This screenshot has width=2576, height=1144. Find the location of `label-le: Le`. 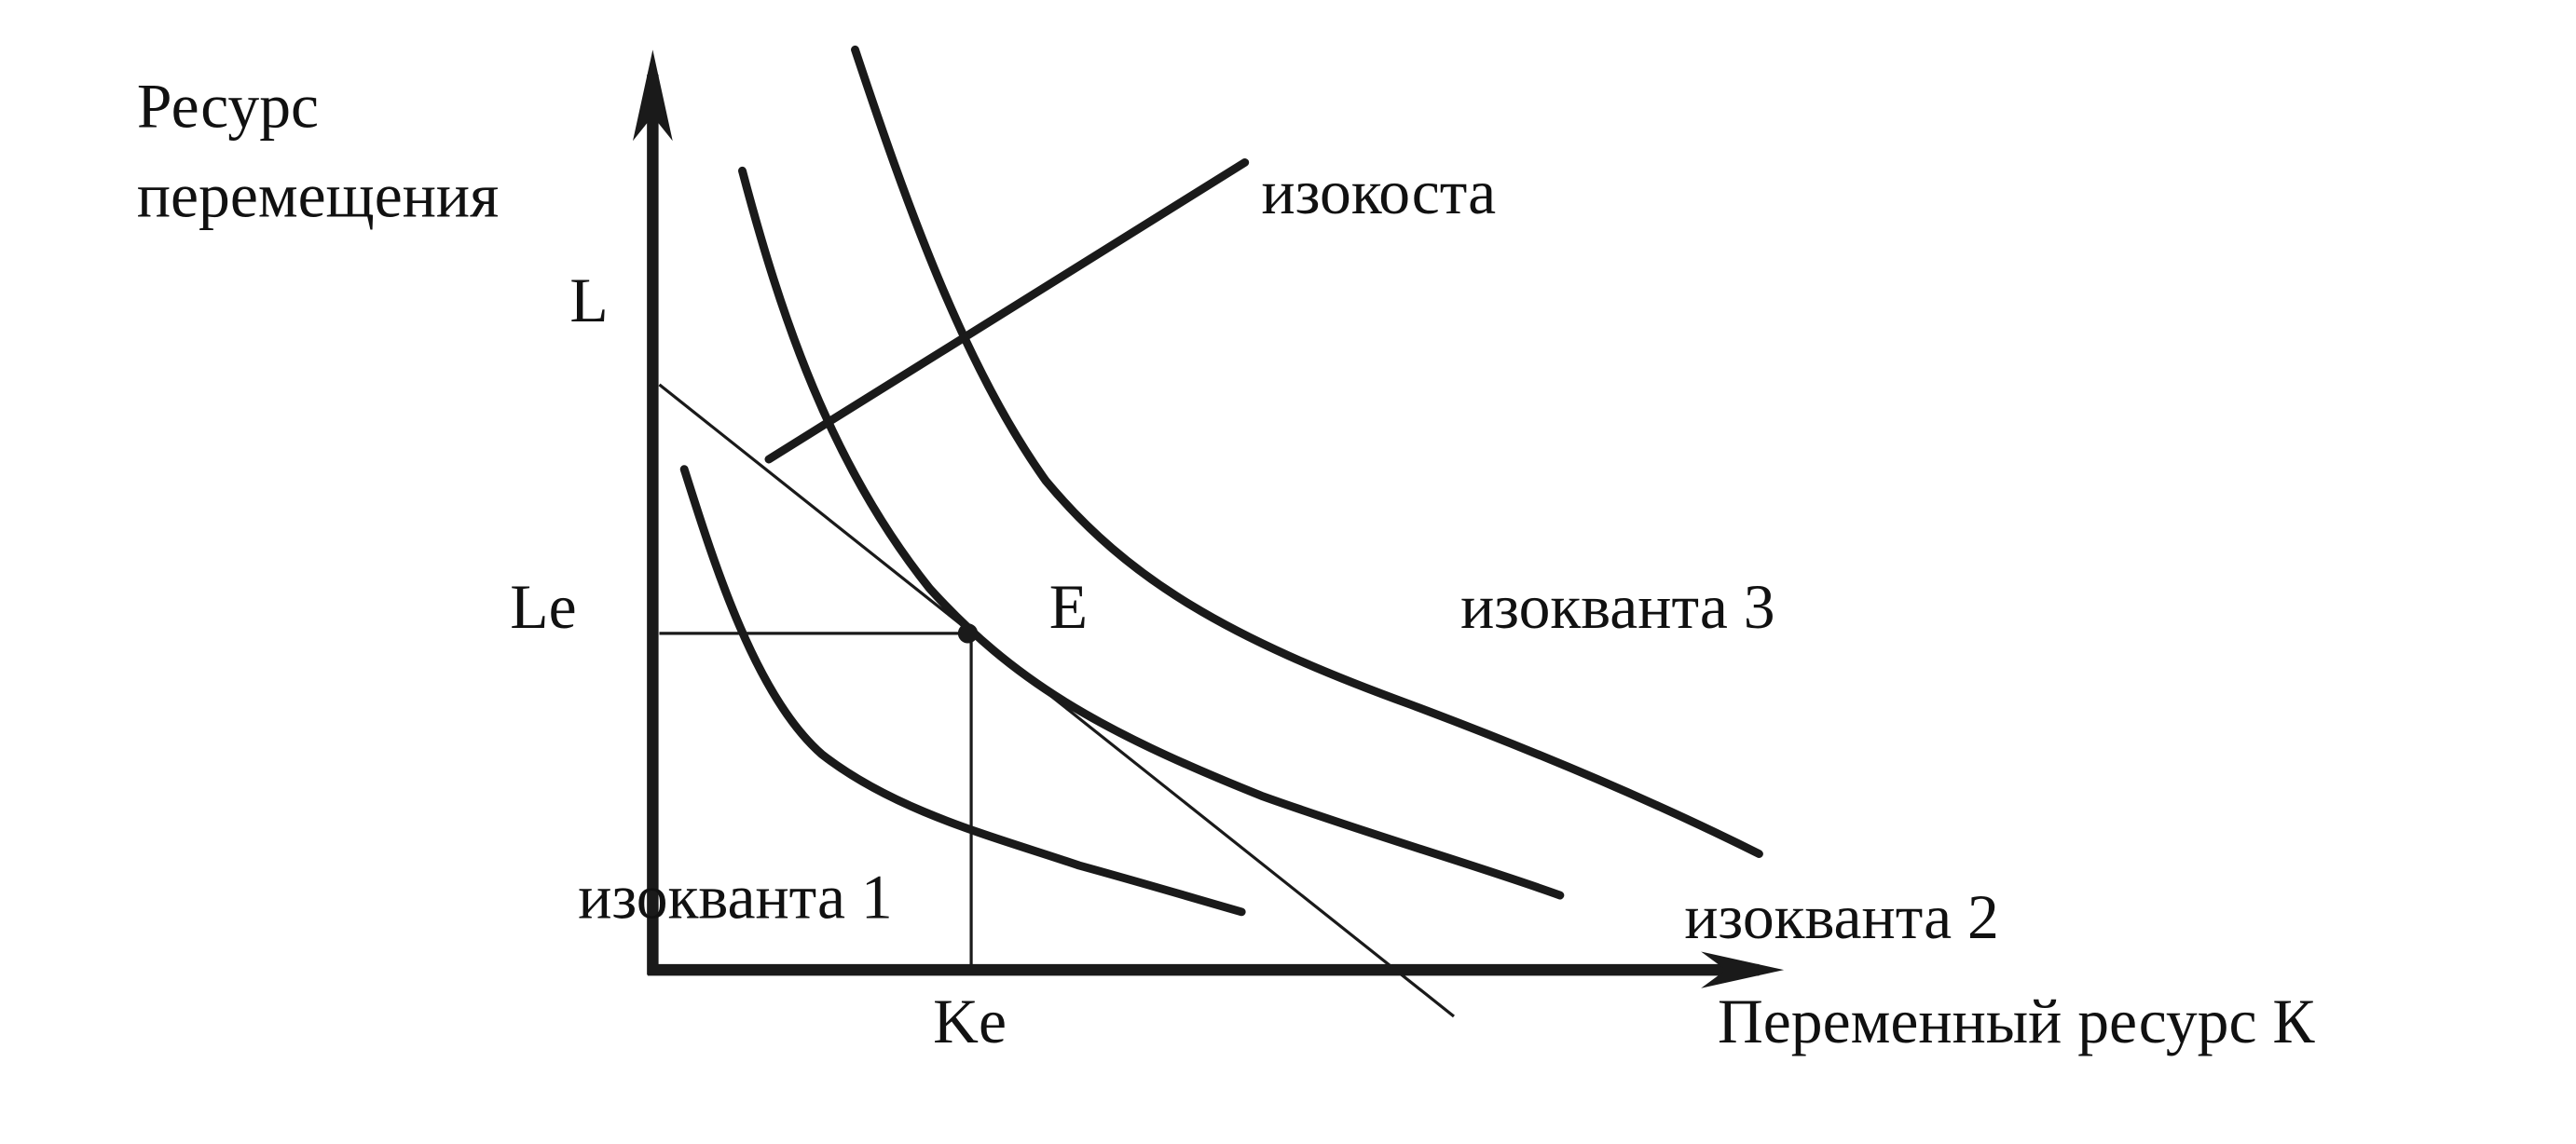

label-le: Le is located at coordinates (543, 607).